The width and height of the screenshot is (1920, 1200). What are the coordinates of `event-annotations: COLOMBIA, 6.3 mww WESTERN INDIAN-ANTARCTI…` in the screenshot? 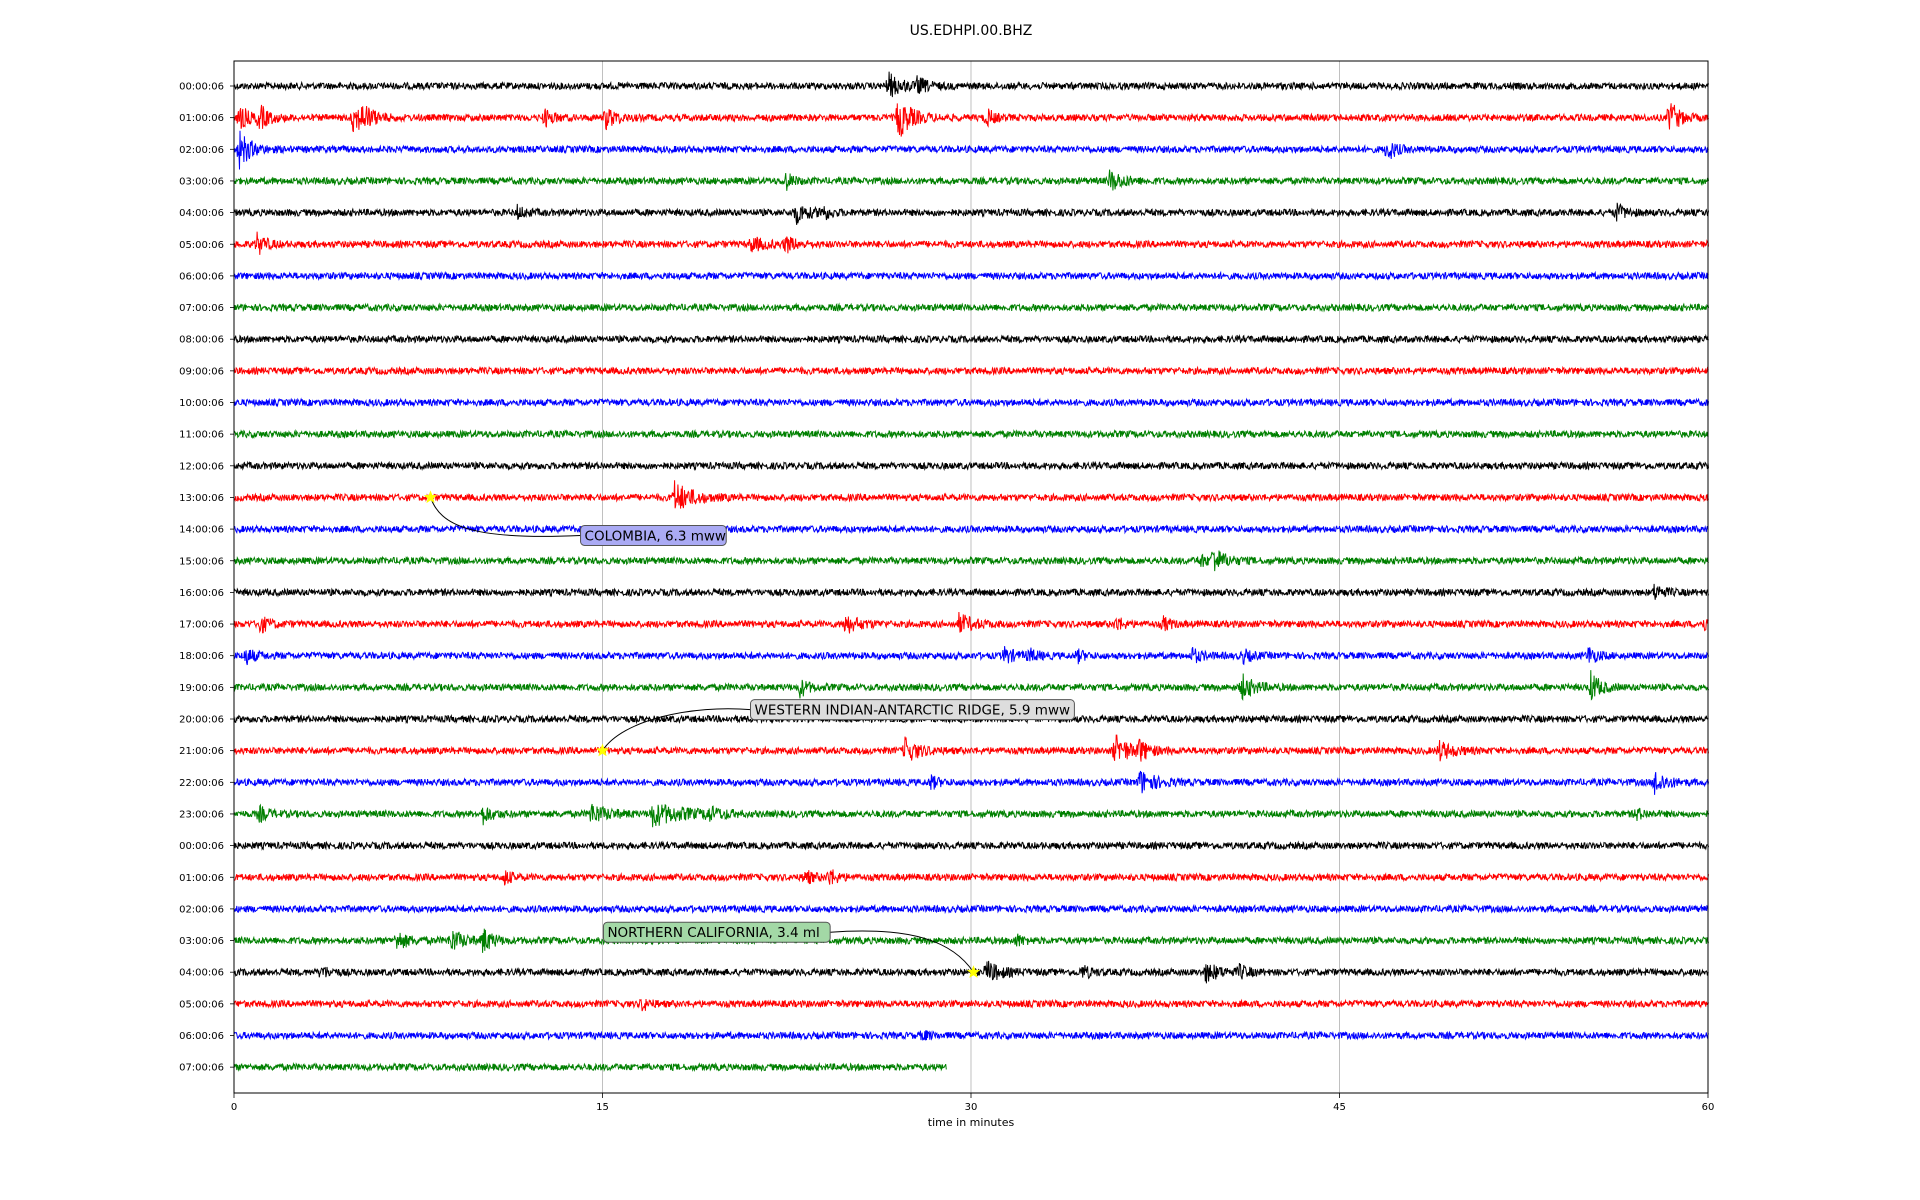 It's located at (749, 734).